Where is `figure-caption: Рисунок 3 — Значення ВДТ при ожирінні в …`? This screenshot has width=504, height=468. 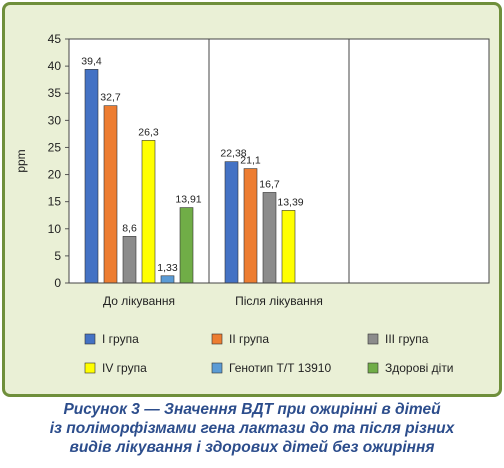
figure-caption: Рисунок 3 — Значення ВДТ при ожирінні в … is located at coordinates (252, 428).